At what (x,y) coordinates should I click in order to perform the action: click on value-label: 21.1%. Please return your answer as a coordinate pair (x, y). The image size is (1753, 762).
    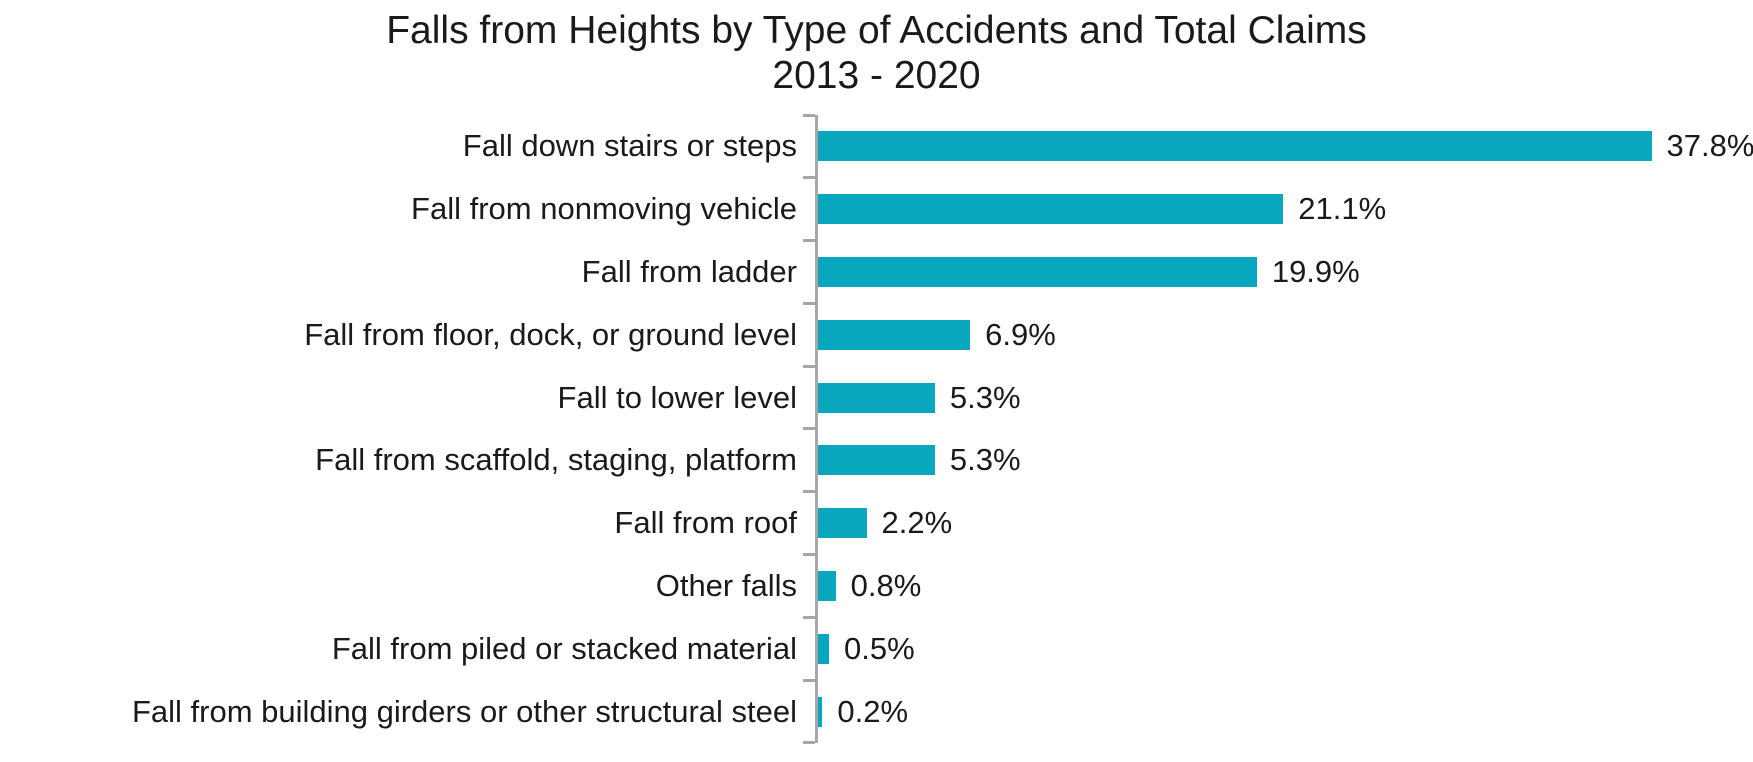
    Looking at the image, I should click on (1342, 209).